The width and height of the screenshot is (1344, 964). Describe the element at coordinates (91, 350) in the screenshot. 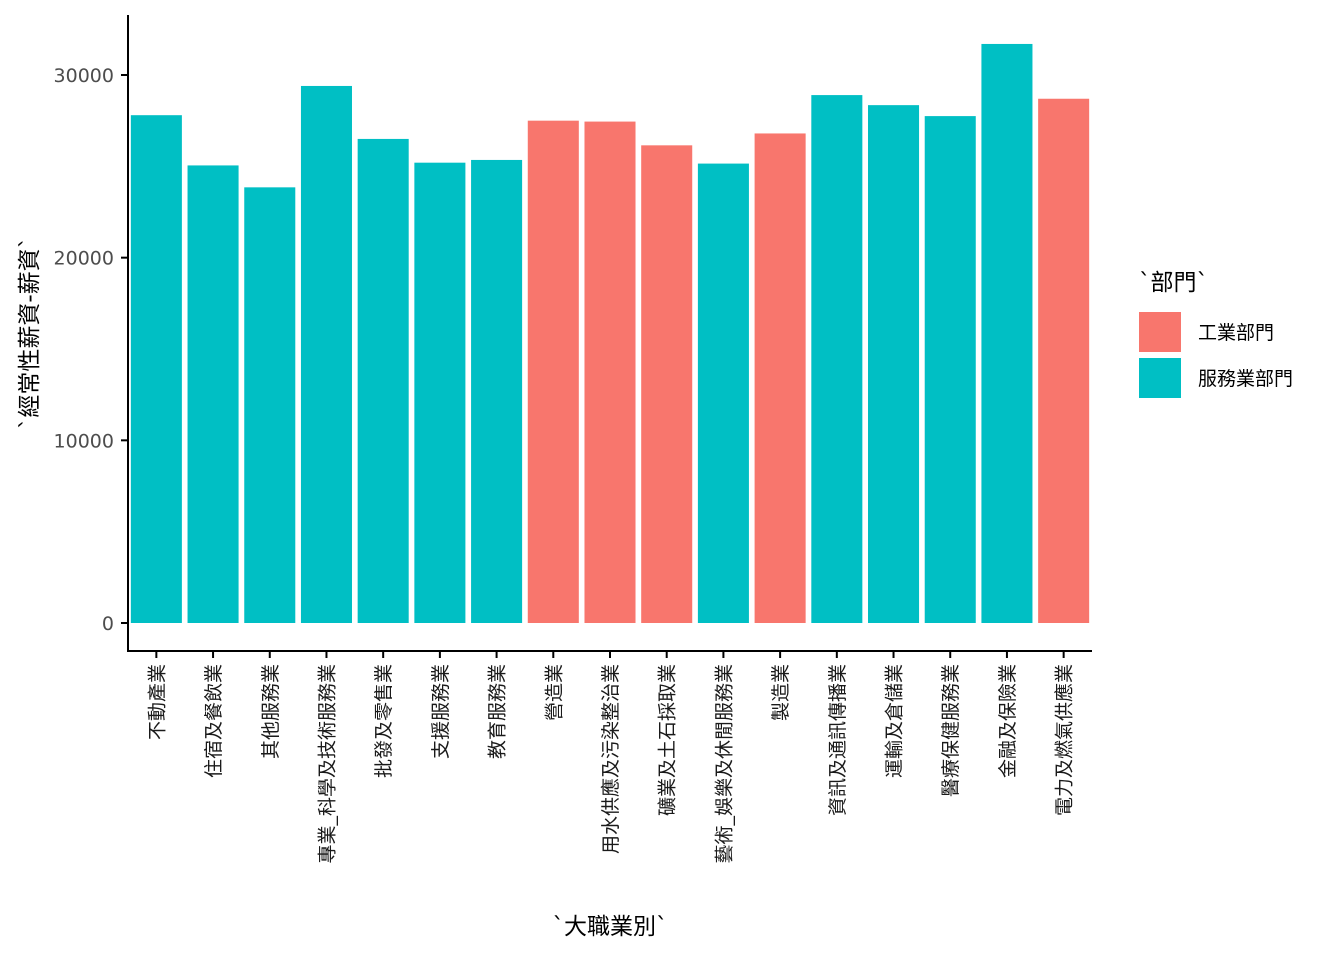

I see `y-axis-ticks: 0 10000 20000 30000` at that location.